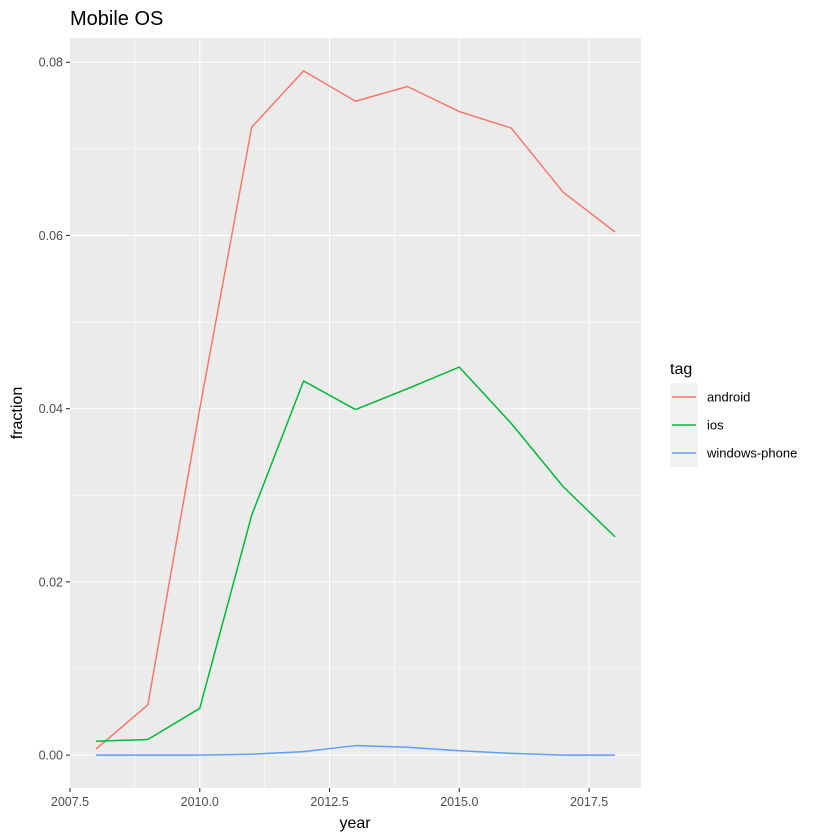 The width and height of the screenshot is (840, 840). Describe the element at coordinates (589, 802) in the screenshot. I see `x-tick-label: 2017.5` at that location.